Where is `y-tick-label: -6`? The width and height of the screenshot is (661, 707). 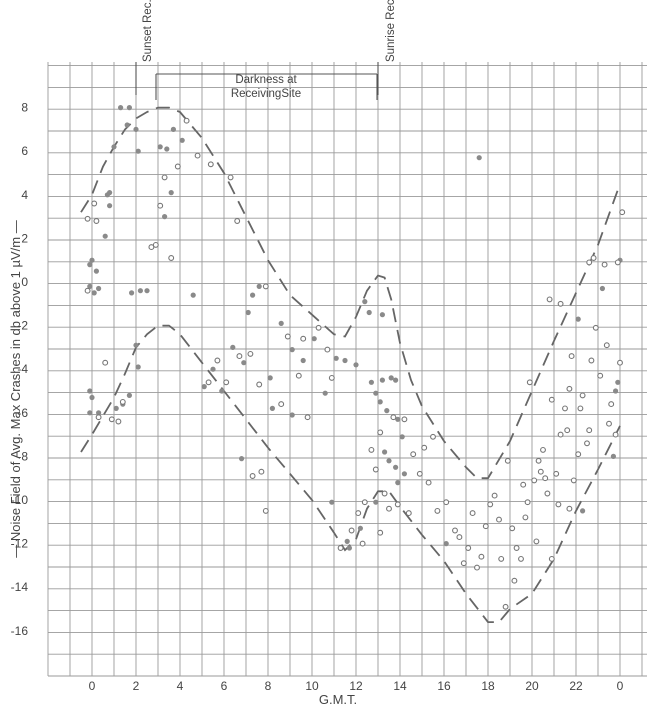 y-tick-label: -6 is located at coordinates (22, 413).